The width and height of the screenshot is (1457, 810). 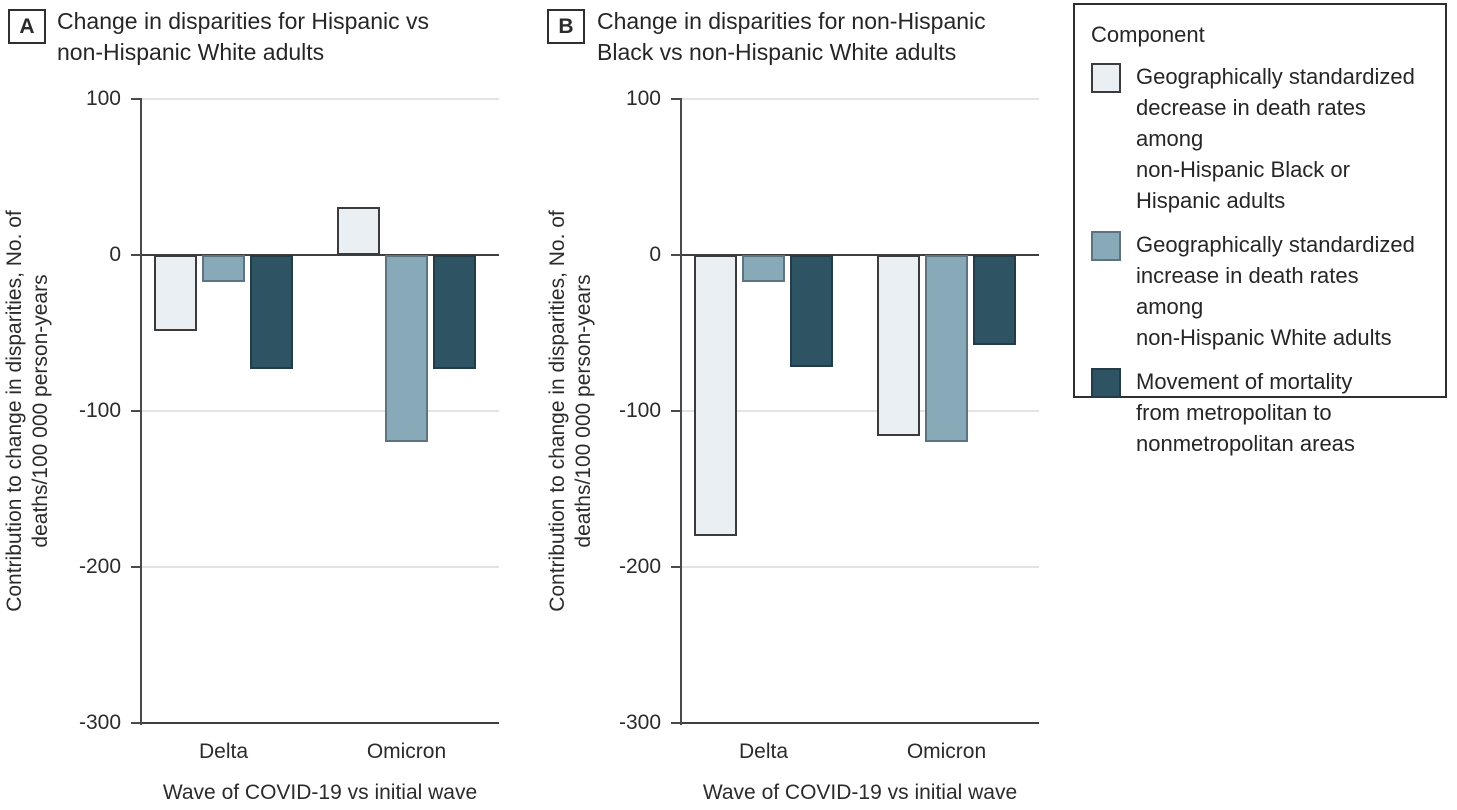 What do you see at coordinates (676, 567) in the screenshot?
I see `panel-b-y-tick--200` at bounding box center [676, 567].